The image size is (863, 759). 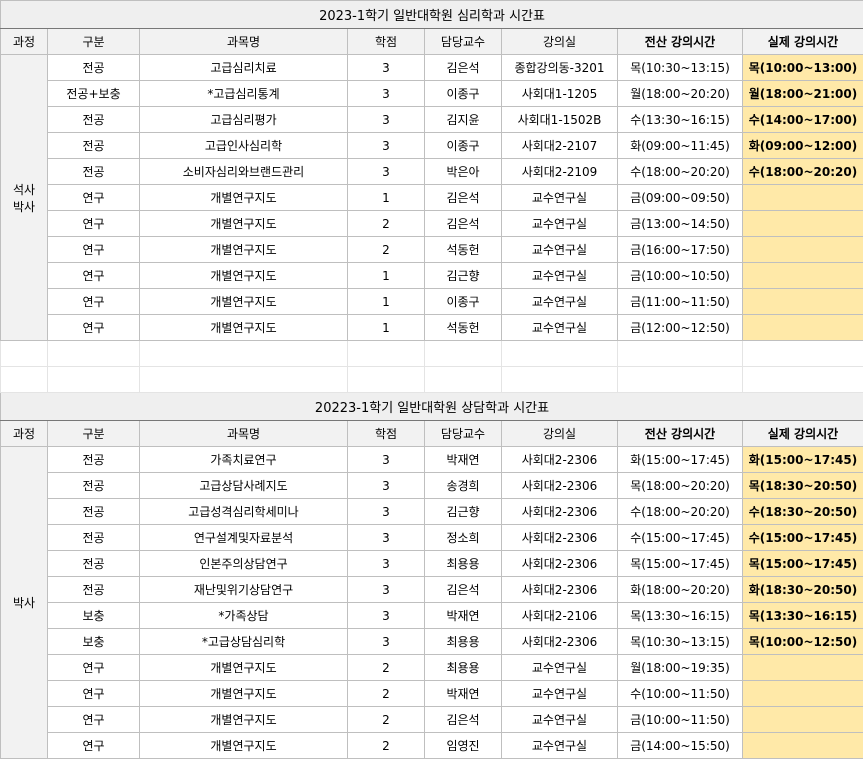 I want to click on column-header: 구분, so click(x=94, y=42).